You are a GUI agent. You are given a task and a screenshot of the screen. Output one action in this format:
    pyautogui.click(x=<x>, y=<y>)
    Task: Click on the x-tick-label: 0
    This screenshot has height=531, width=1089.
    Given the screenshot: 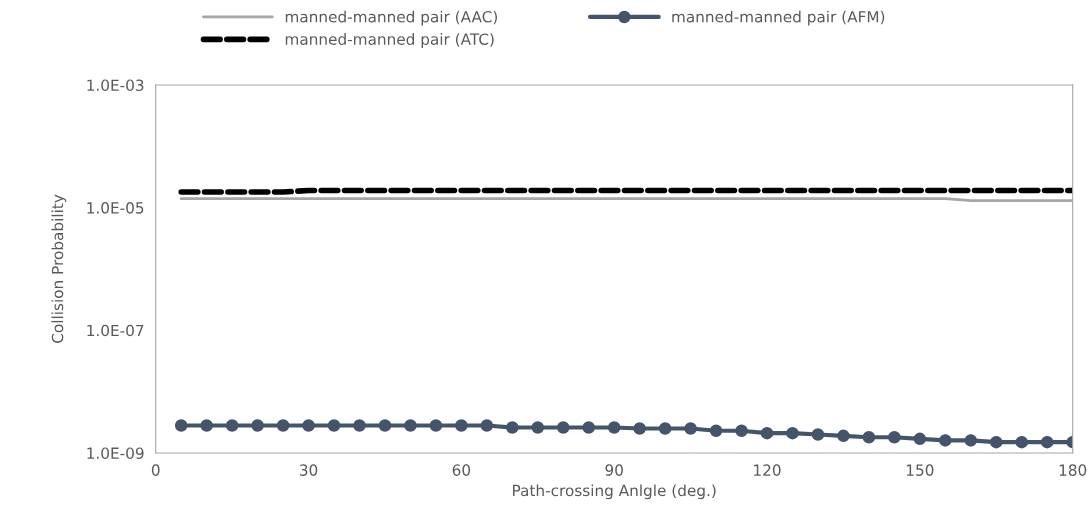 What is the action you would take?
    pyautogui.click(x=155, y=470)
    